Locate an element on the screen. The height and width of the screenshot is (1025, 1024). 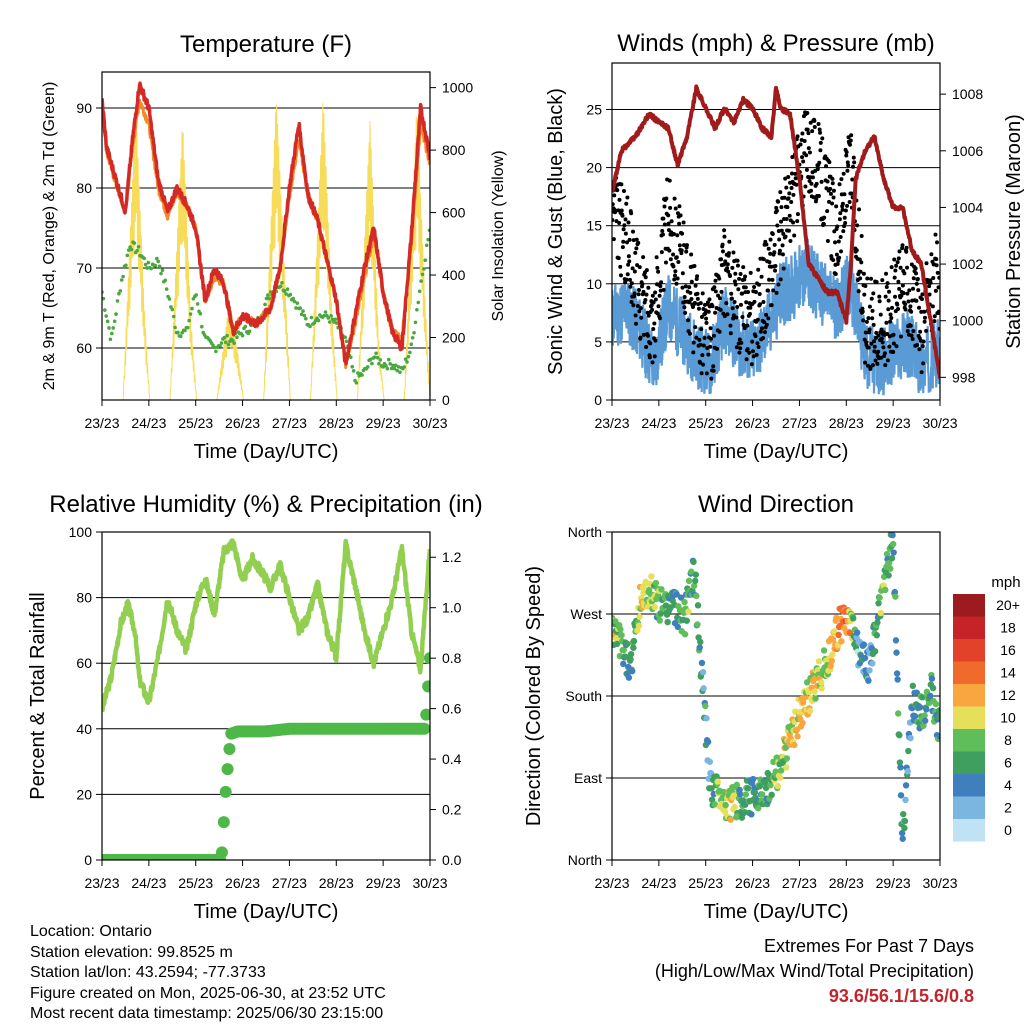
chart-title: Winds (mph) & Pressure (mb) is located at coordinates (775, 43).